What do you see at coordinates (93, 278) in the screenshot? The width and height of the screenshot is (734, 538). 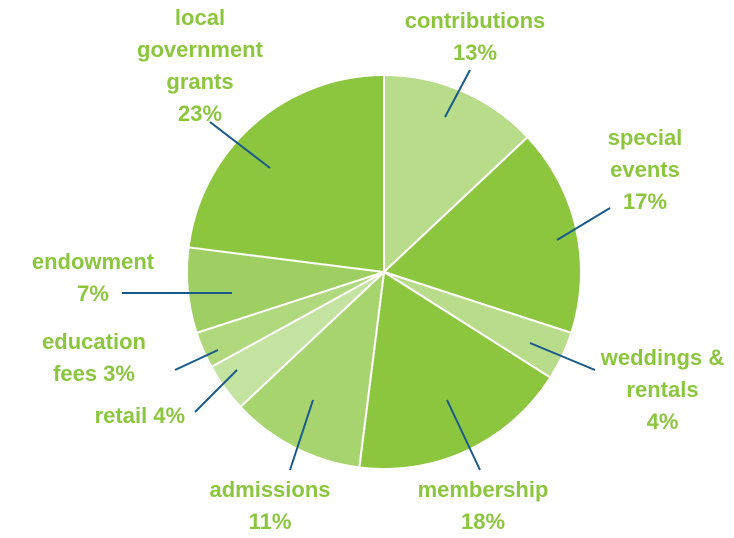 I see `slice-label: endowment 7%` at bounding box center [93, 278].